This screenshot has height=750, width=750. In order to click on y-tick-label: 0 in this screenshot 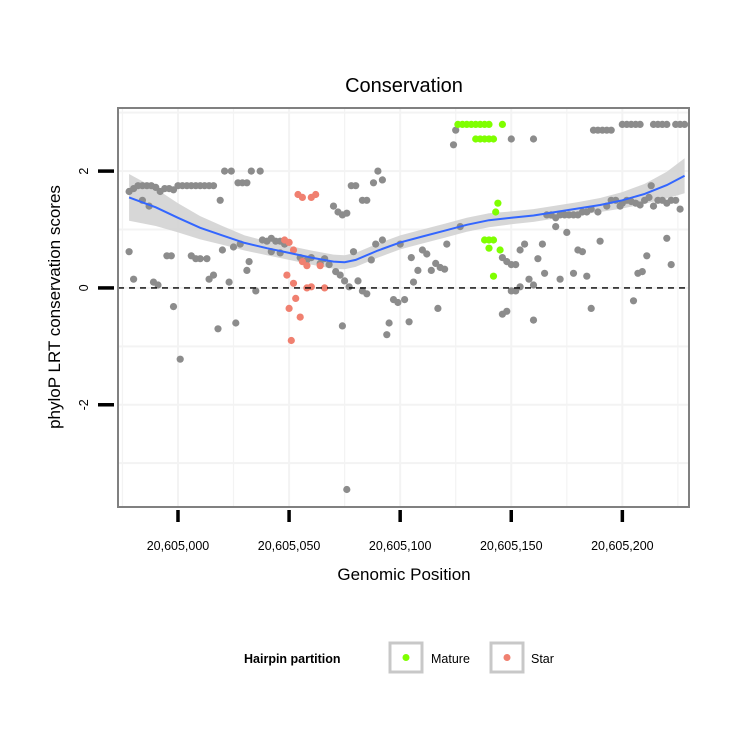, I will do `click(84, 287)`.